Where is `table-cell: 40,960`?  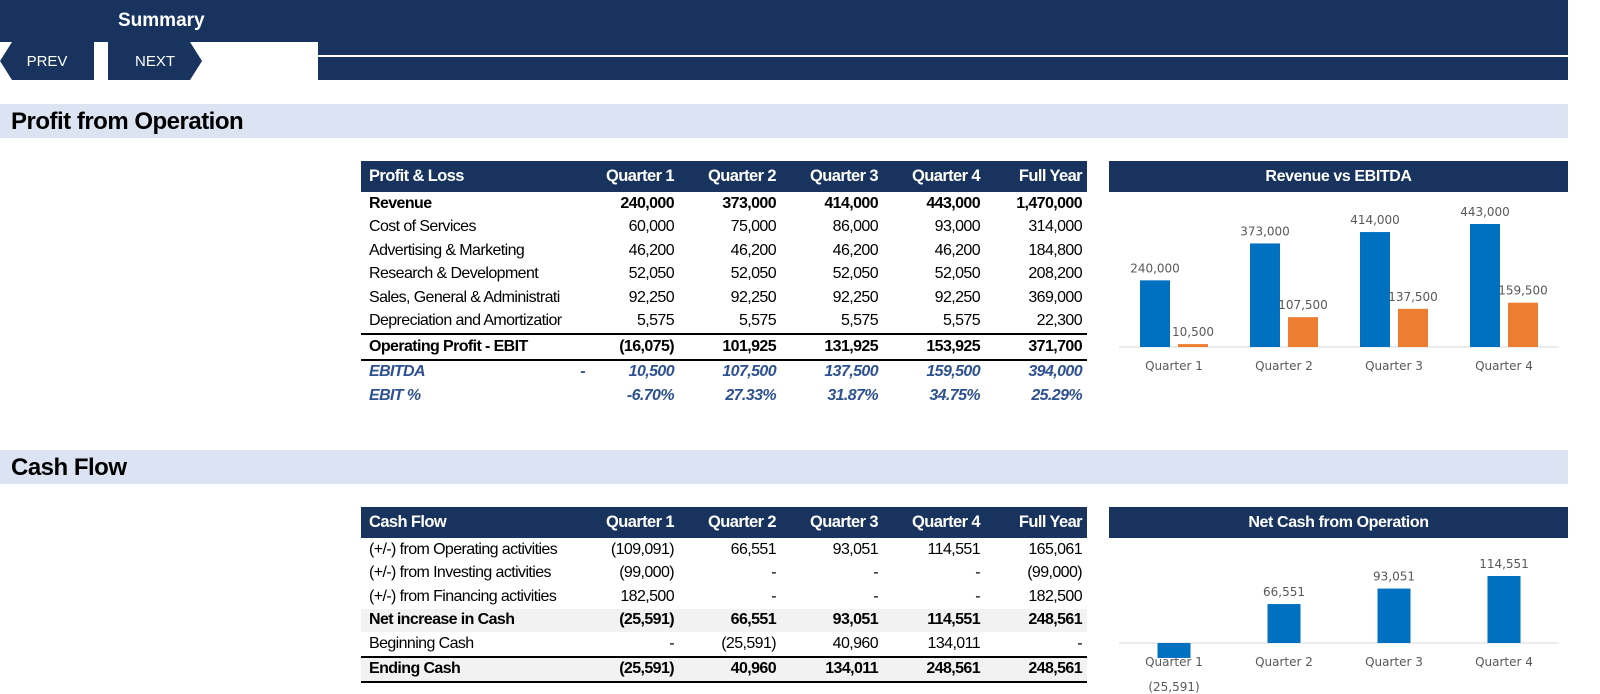 table-cell: 40,960 is located at coordinates (730, 669).